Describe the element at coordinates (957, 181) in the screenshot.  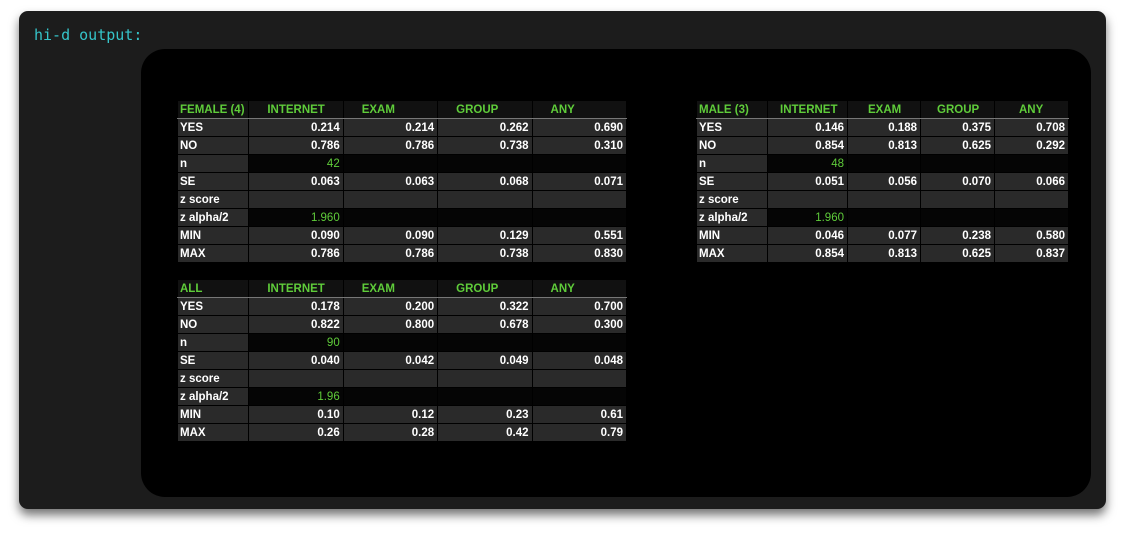
I see `table-cell: 0.070` at that location.